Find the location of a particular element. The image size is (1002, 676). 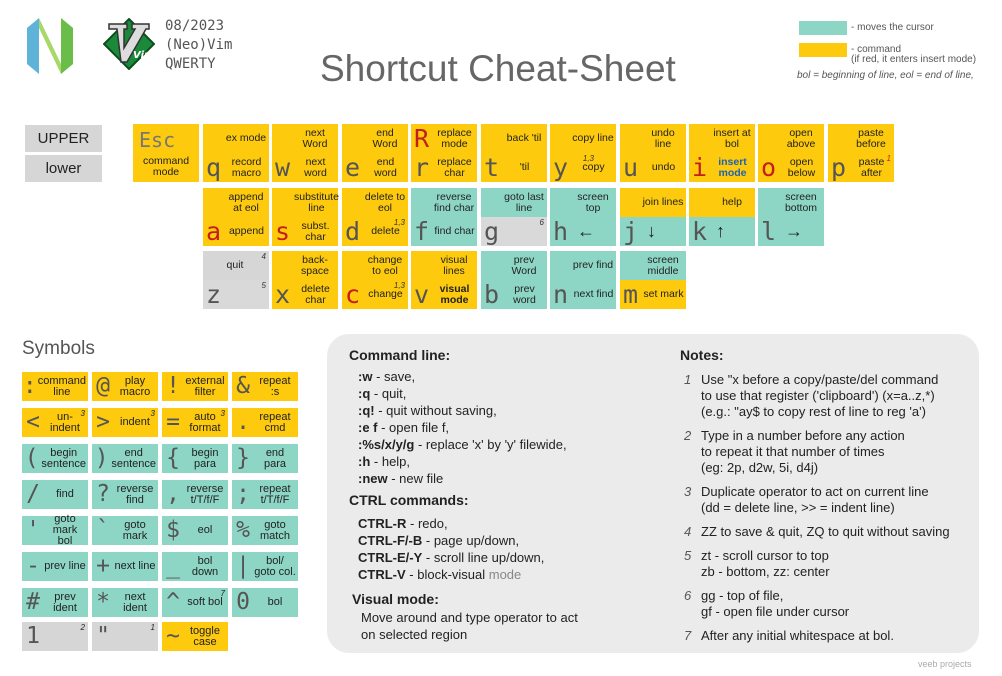

symbol-key: ? reverse find is located at coordinates (125, 494).